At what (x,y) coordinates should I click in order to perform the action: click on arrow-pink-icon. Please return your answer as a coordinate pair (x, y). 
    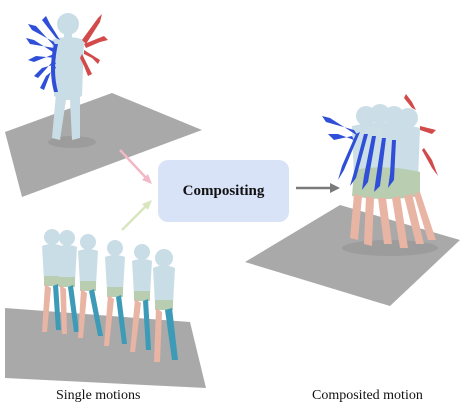
    Looking at the image, I should click on (135, 166).